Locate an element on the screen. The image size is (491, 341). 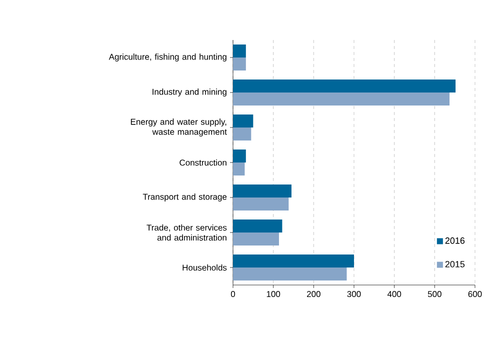
y-tick-label: Agriculture, fishing and hunting is located at coordinates (167, 58).